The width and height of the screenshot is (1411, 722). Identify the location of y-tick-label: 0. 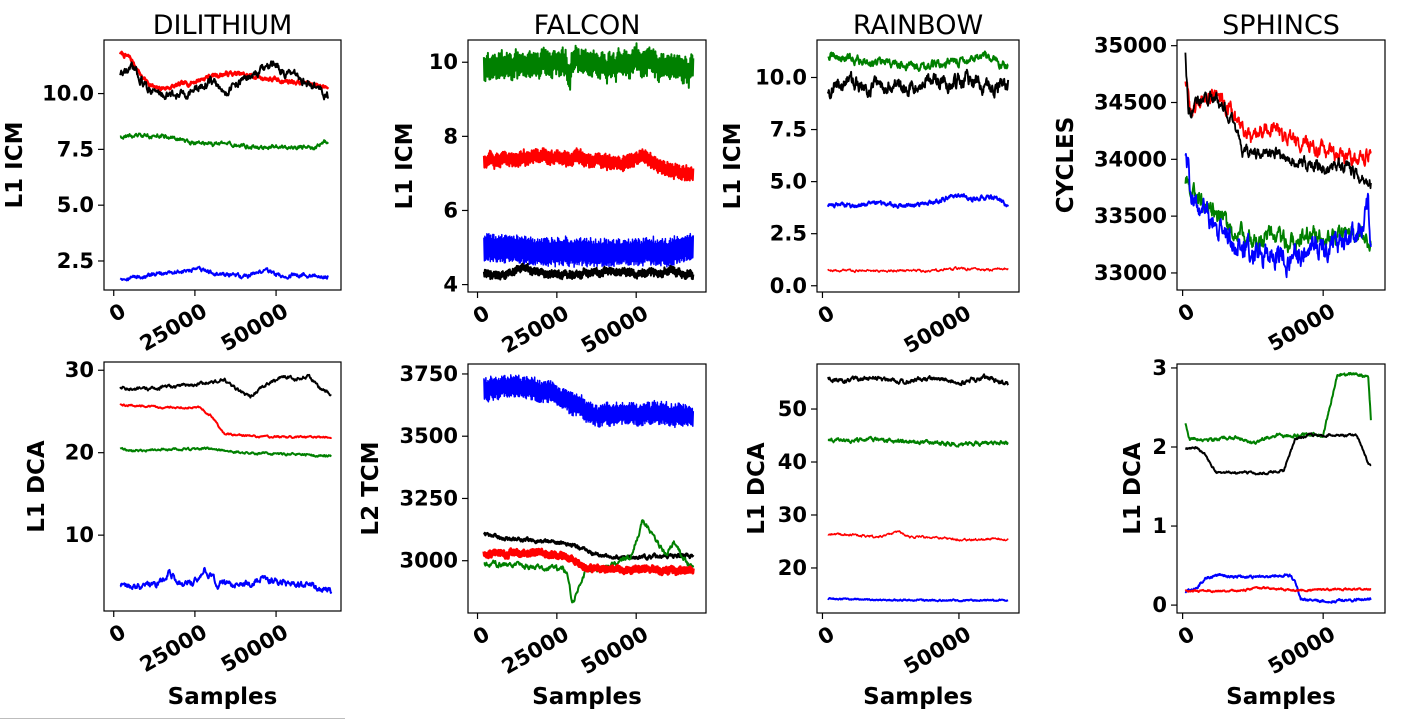
(1159, 605).